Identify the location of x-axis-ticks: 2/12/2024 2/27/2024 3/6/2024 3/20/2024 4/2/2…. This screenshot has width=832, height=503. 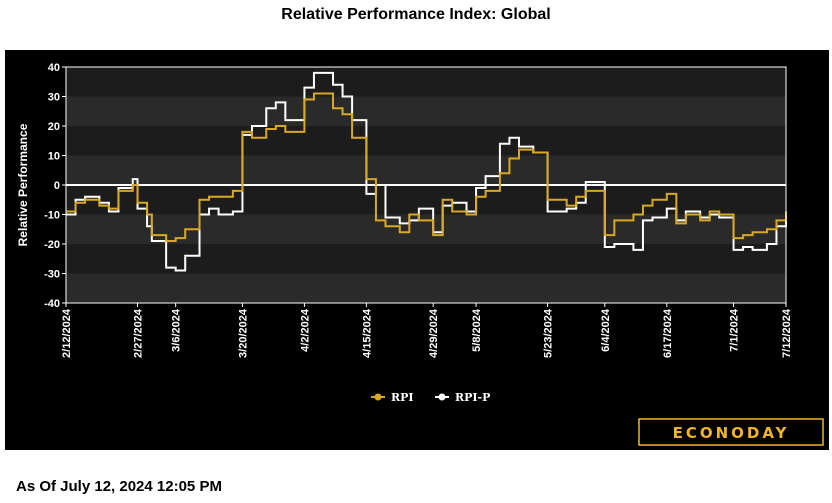
(427, 330).